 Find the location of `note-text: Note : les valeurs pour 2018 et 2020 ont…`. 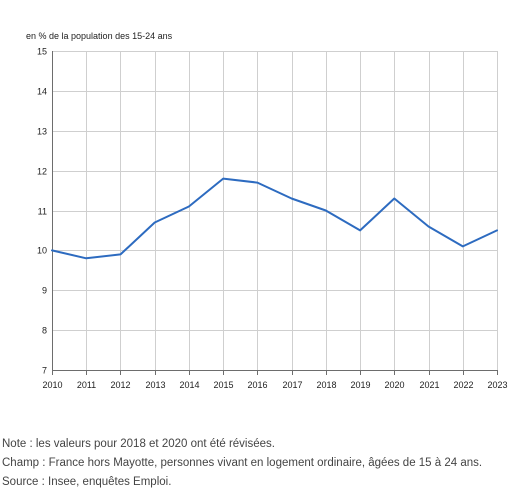

note-text: Note : les valeurs pour 2018 et 2020 ont… is located at coordinates (138, 444).